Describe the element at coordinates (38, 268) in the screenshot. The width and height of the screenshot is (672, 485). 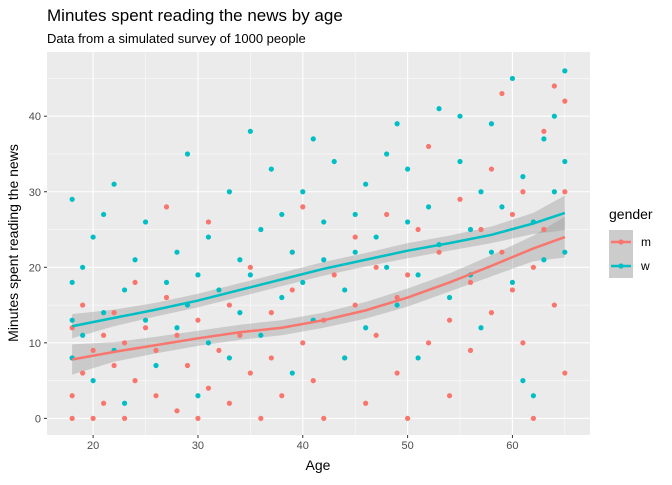
I see `y-axis-ticks: 0 10 20 30 40` at that location.